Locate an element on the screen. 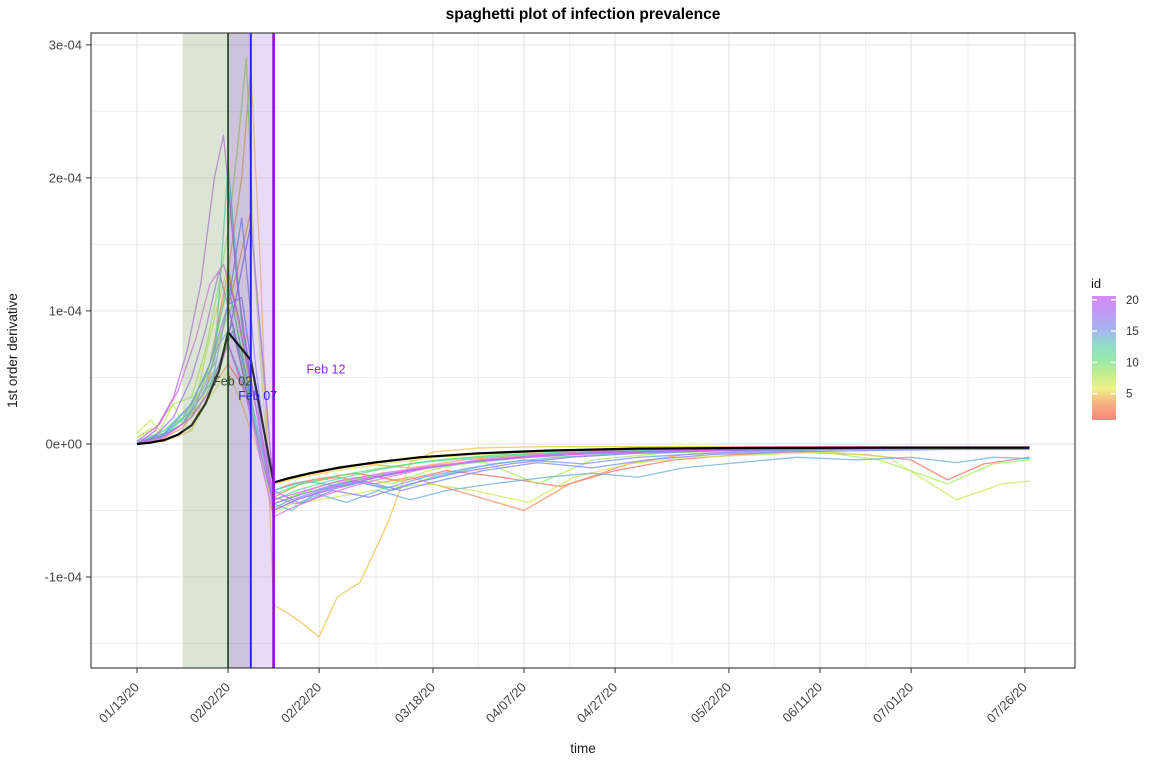 The width and height of the screenshot is (1152, 768). y-tick-label: 2e-04 is located at coordinates (65, 177).